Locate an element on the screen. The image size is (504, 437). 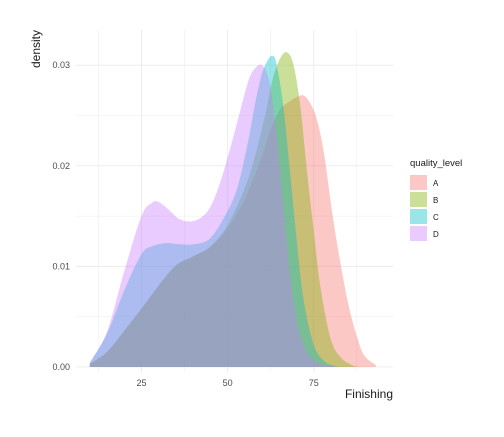
x-tick-label: 50 is located at coordinates (228, 383).